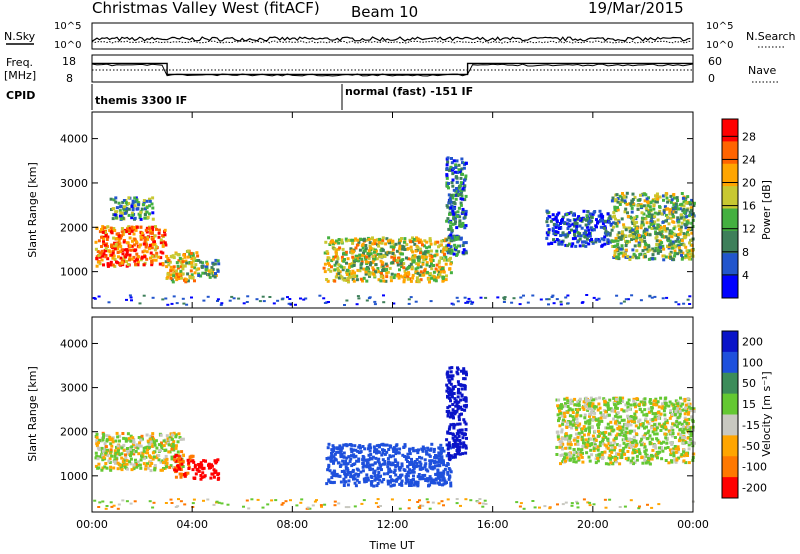 The width and height of the screenshot is (800, 554). Describe the element at coordinates (190, 254) in the screenshot. I see `patch-1-cell` at that location.